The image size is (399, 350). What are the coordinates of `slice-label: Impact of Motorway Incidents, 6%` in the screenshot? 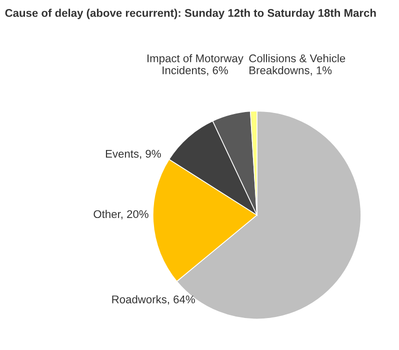 It's located at (196, 65).